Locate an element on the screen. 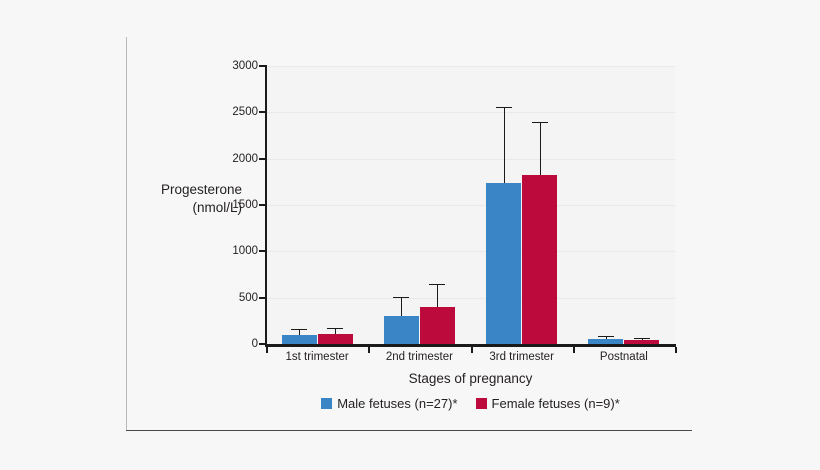 The height and width of the screenshot is (470, 820). x-axis-category-label: 3rd trimester is located at coordinates (521, 357).